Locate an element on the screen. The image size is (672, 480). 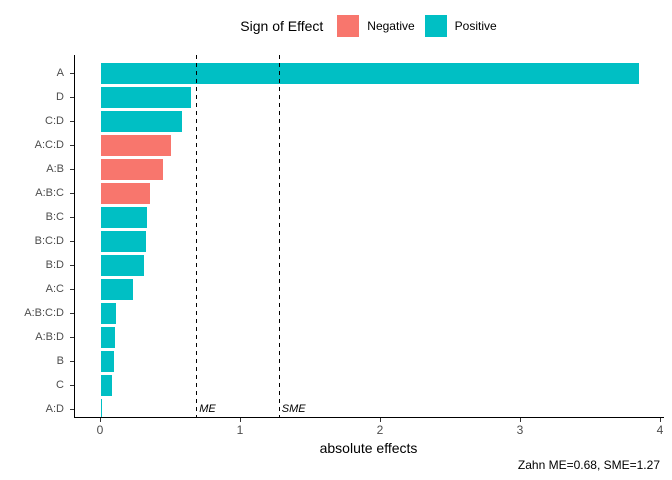
y-tick-label: A:D is located at coordinates (54, 409).